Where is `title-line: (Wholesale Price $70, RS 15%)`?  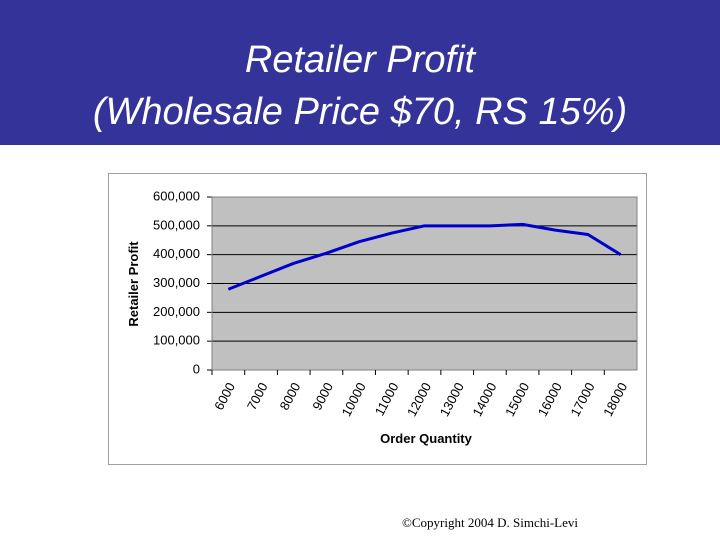
title-line: (Wholesale Price $70, RS 15%) is located at coordinates (360, 112).